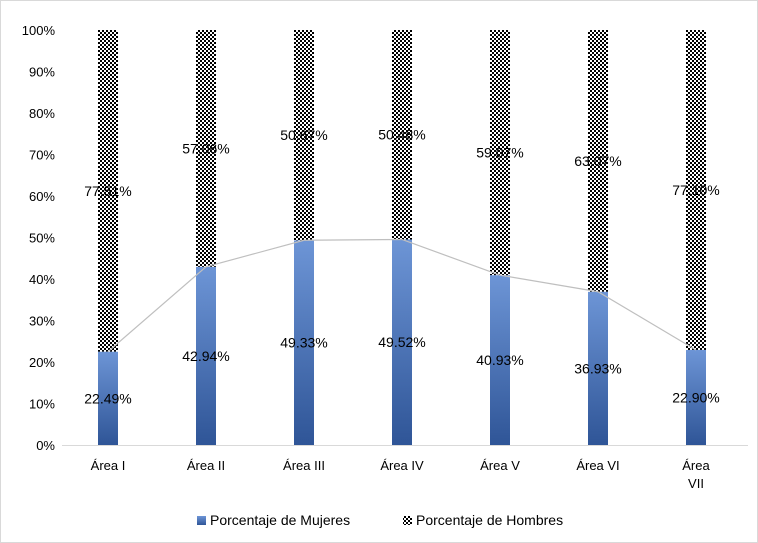 The width and height of the screenshot is (758, 543). I want to click on data-label-mujeres: 22.49%, so click(107, 398).